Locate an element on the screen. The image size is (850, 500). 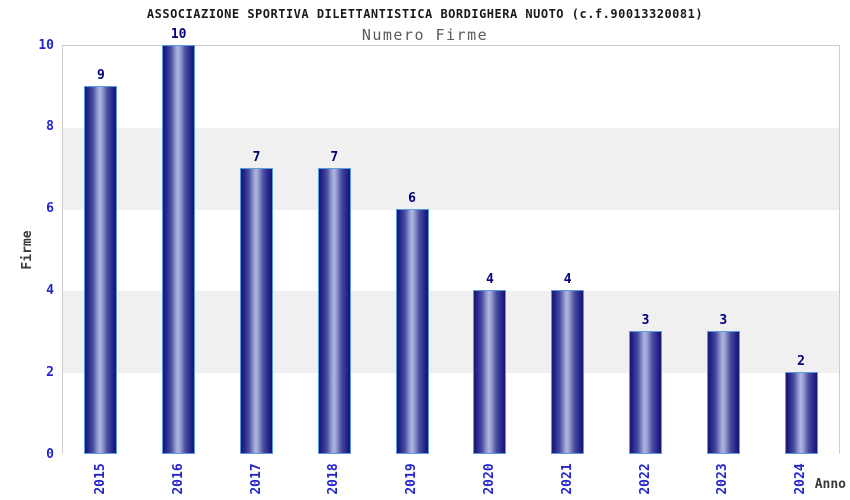
bar-value-label-2015: 9 is located at coordinates (100, 75).